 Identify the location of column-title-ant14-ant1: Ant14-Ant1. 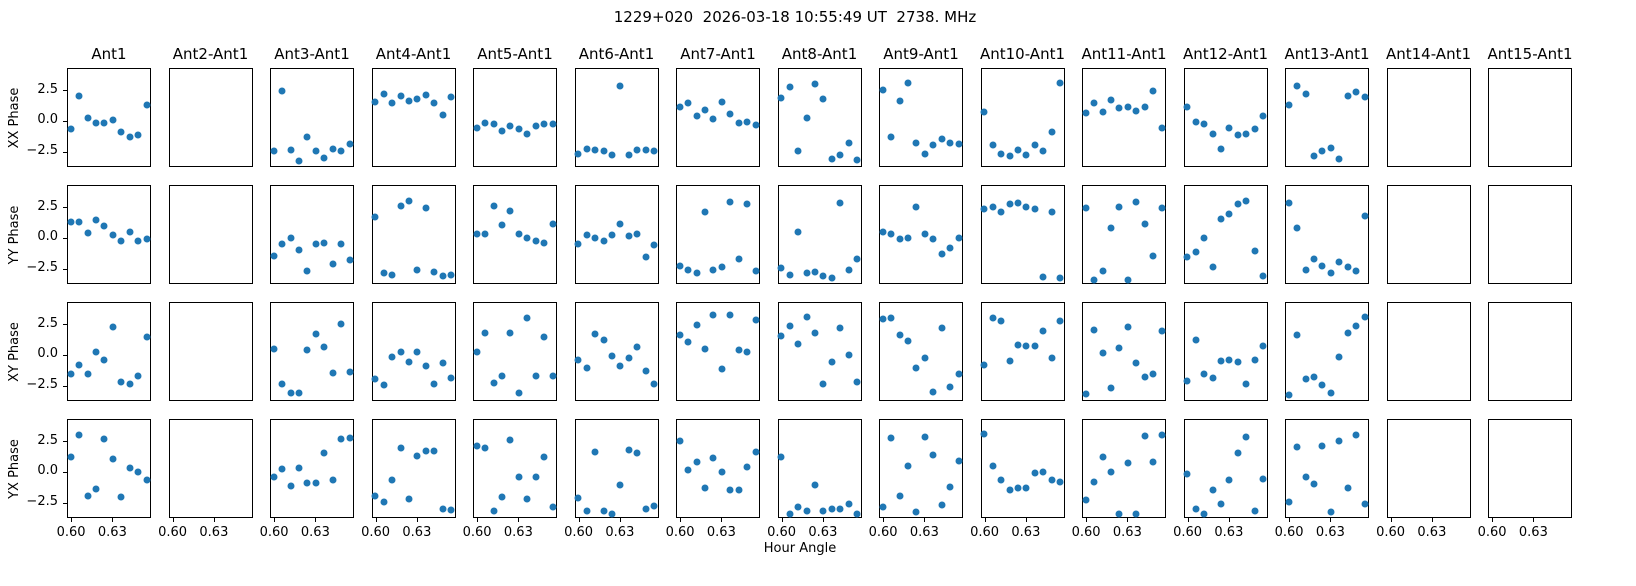
(1428, 54).